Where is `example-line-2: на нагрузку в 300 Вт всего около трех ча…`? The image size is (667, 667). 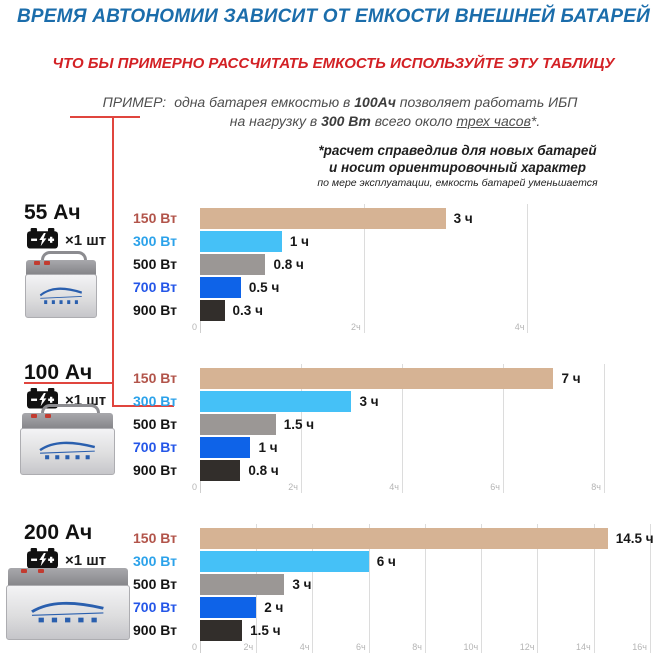
example-line-2: на нагрузку в 300 Вт всего около трех ча… is located at coordinates (385, 121).